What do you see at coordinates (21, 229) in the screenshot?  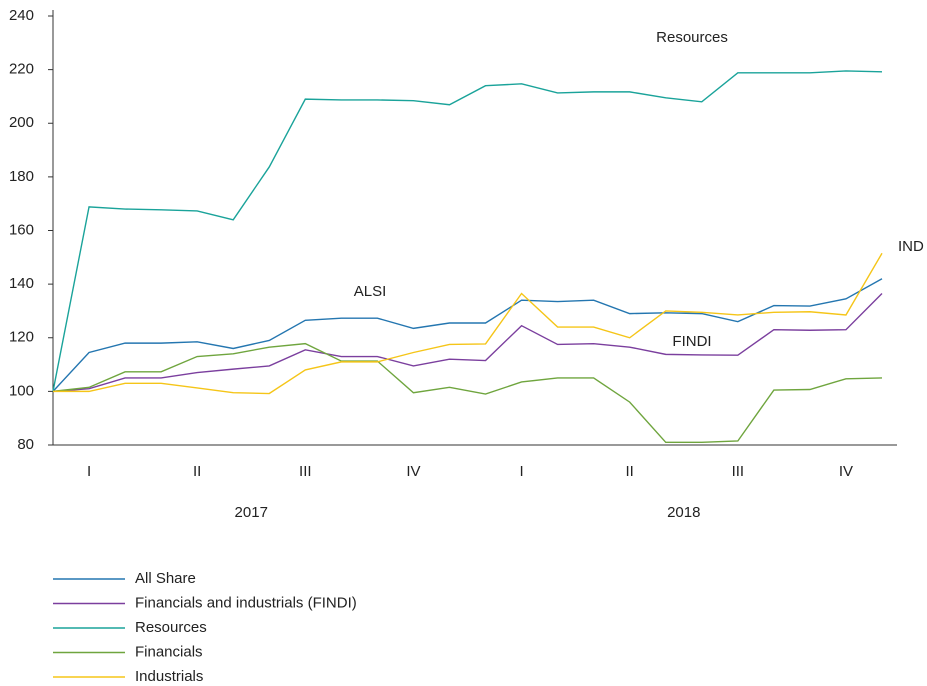 I see `y-tick-label: 160` at bounding box center [21, 229].